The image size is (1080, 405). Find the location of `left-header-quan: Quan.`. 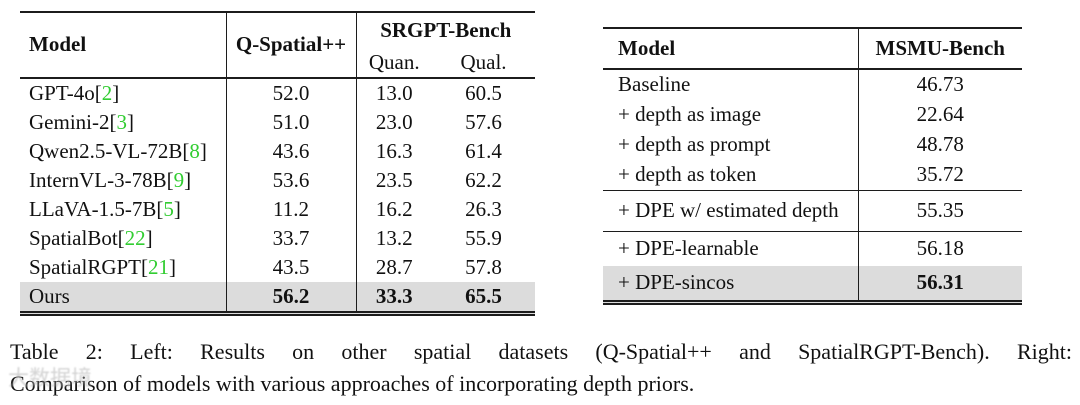

left-header-quan: Quan. is located at coordinates (394, 61).